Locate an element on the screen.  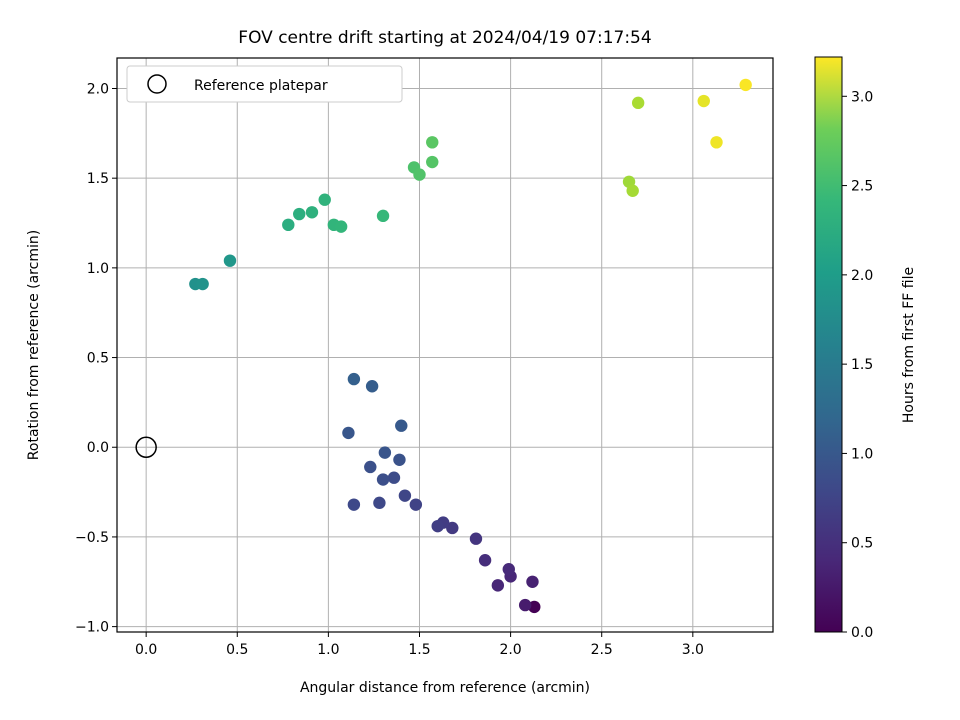
legend-reference-label: Reference platepar is located at coordinates (261, 86).